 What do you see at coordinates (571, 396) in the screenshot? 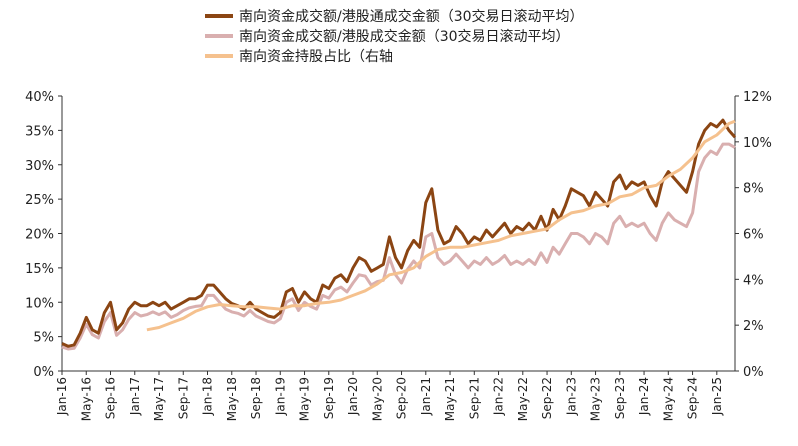
I see `x-tick-label: Jan-23` at bounding box center [571, 396].